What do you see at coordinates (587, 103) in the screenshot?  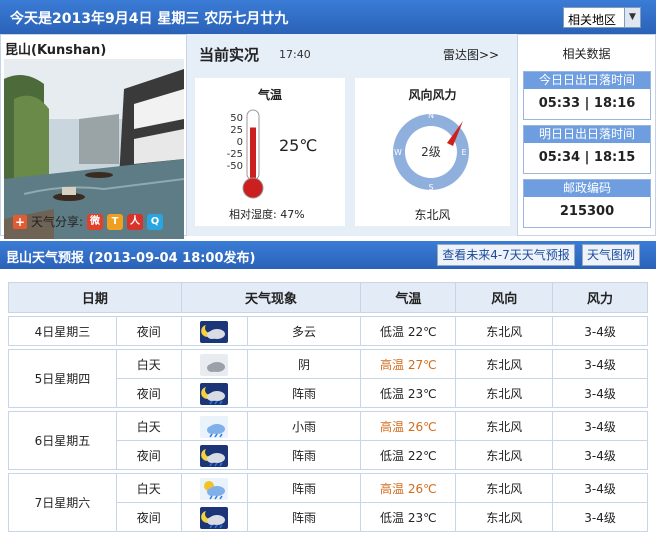 I see `sun-today-value: 05:33 | 18:16` at bounding box center [587, 103].